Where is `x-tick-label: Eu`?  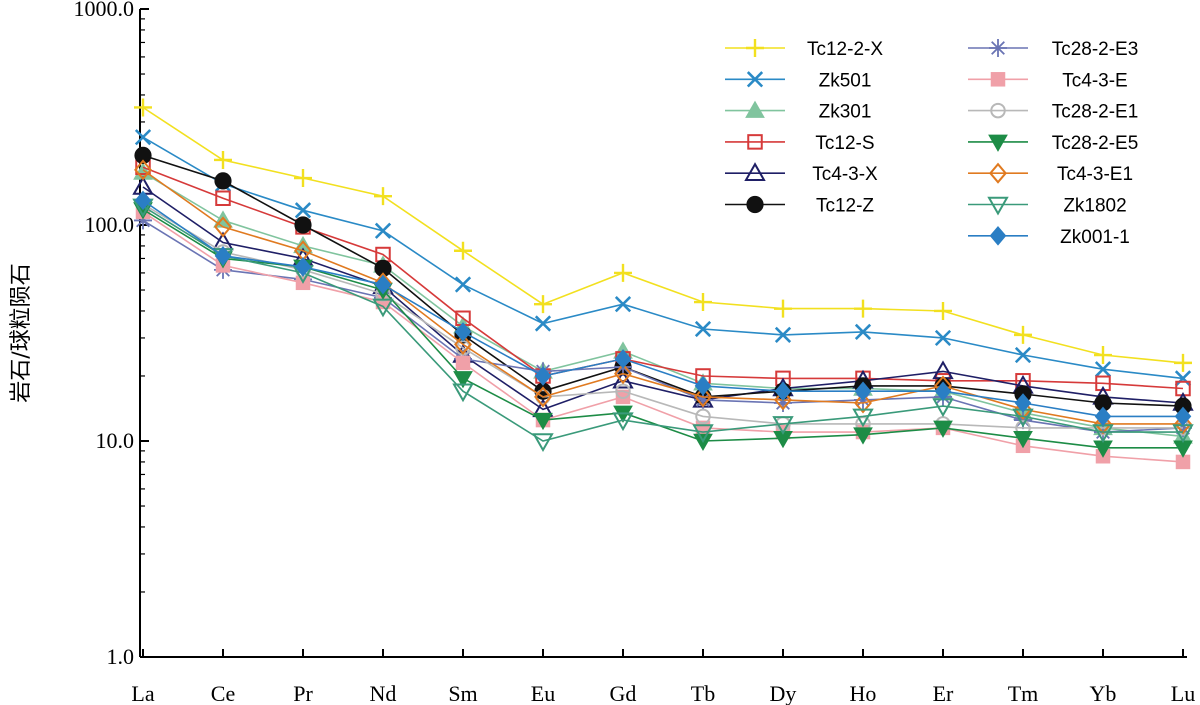 x-tick-label: Eu is located at coordinates (543, 693).